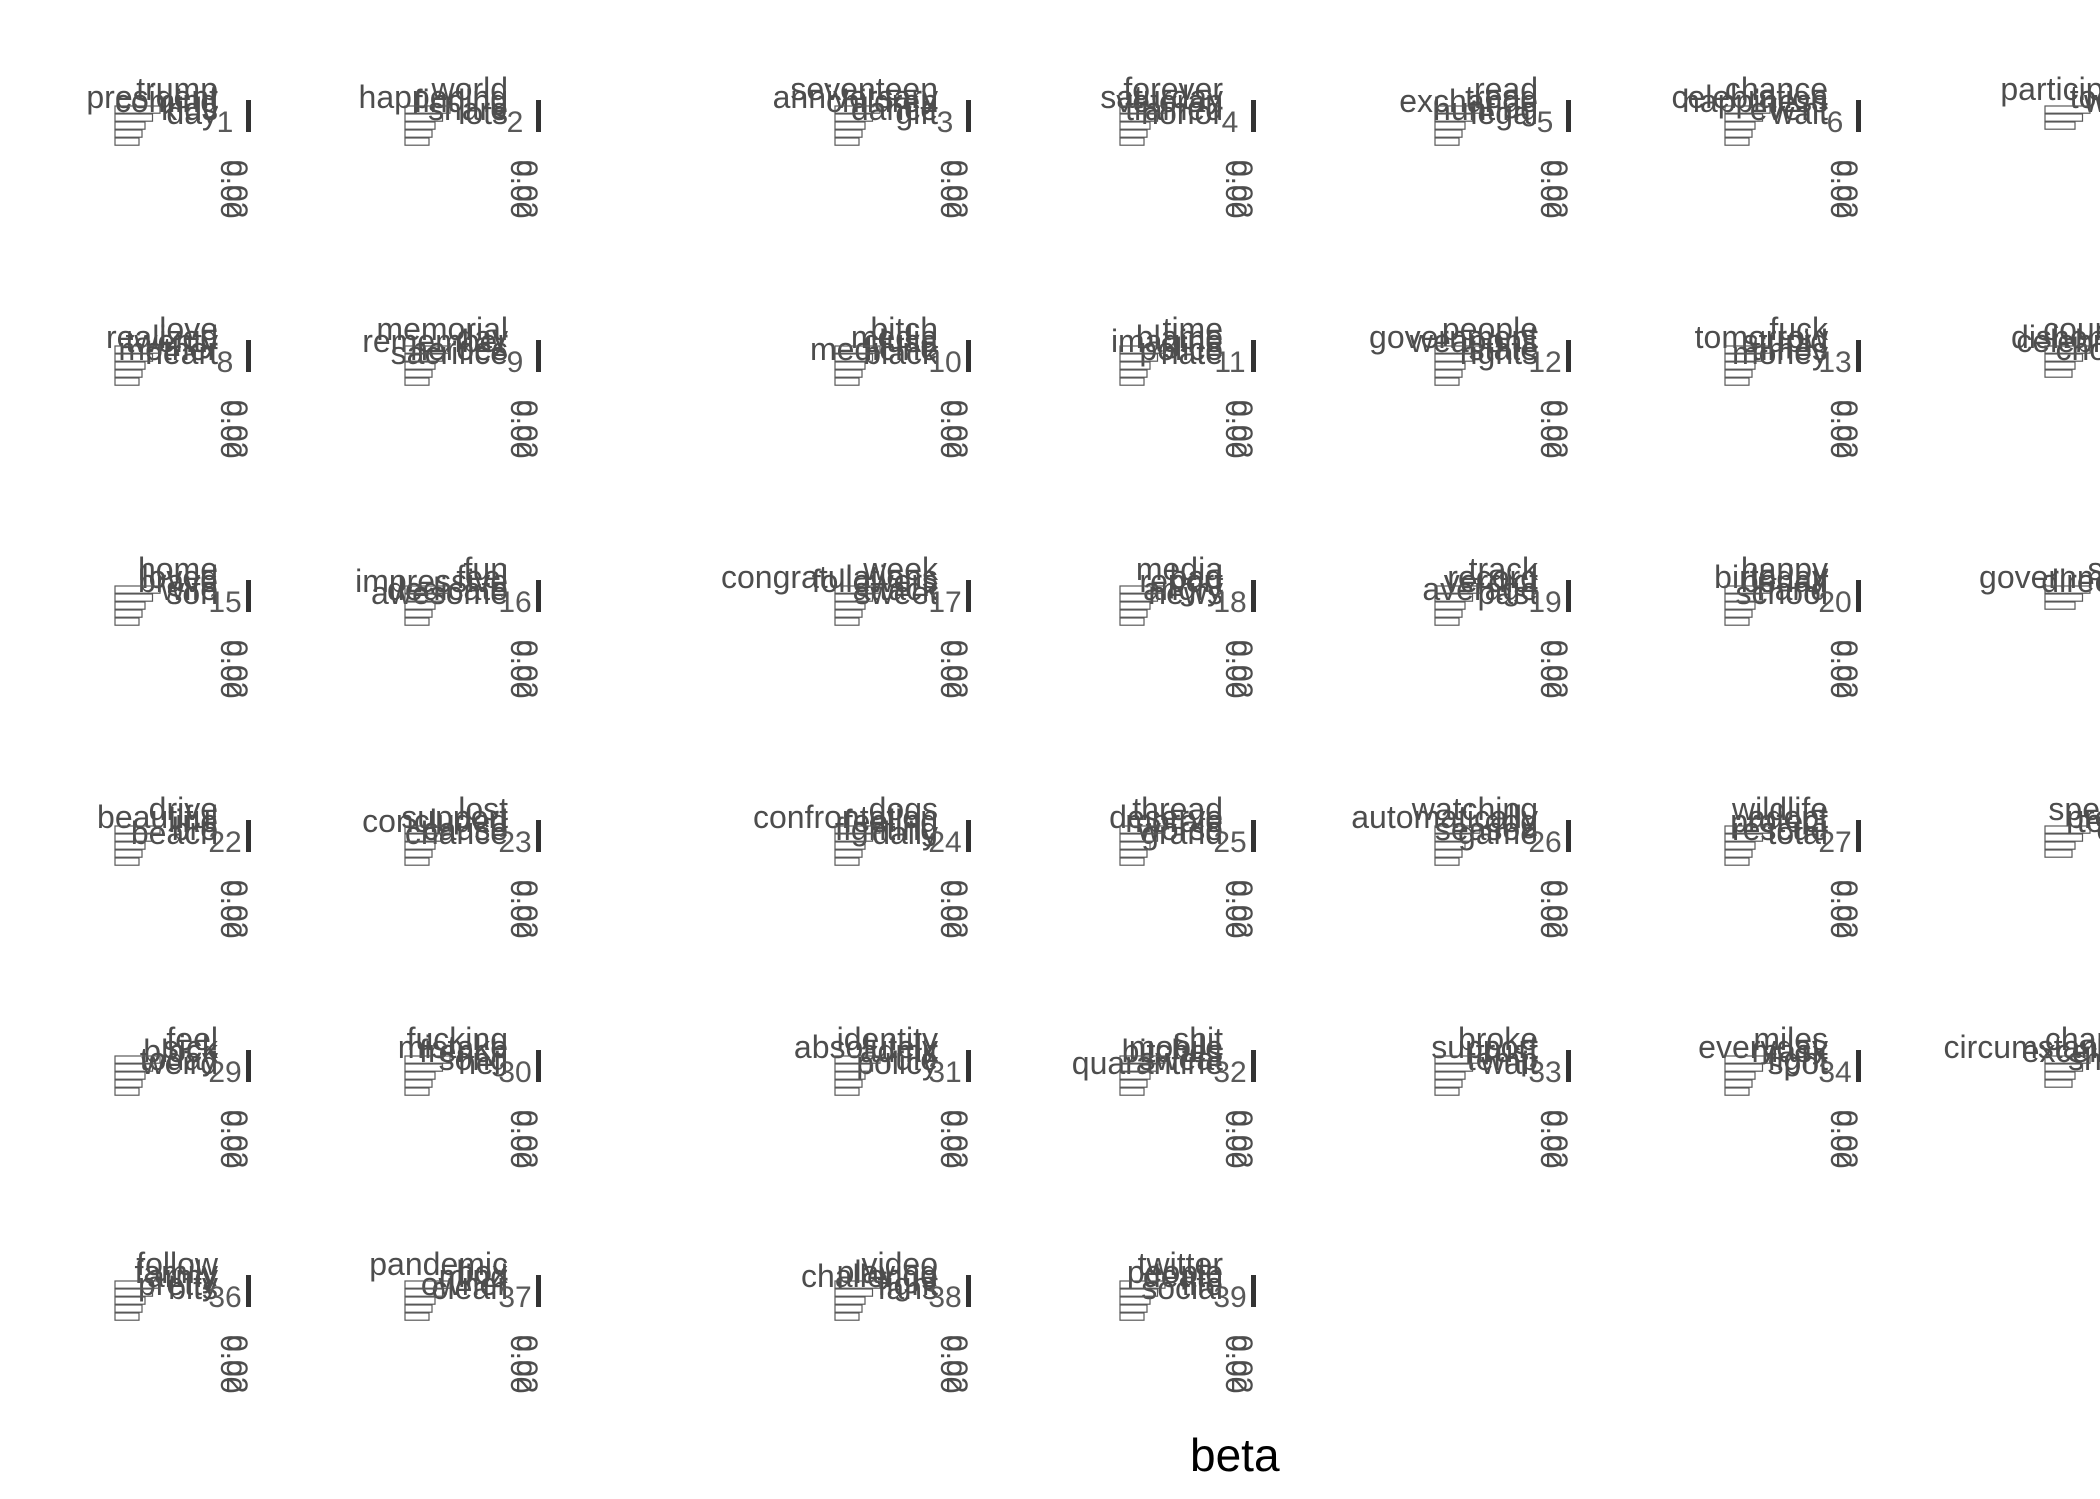 This screenshot has height=1499, width=2100. I want to click on term-label: wait, so click(1799, 113).